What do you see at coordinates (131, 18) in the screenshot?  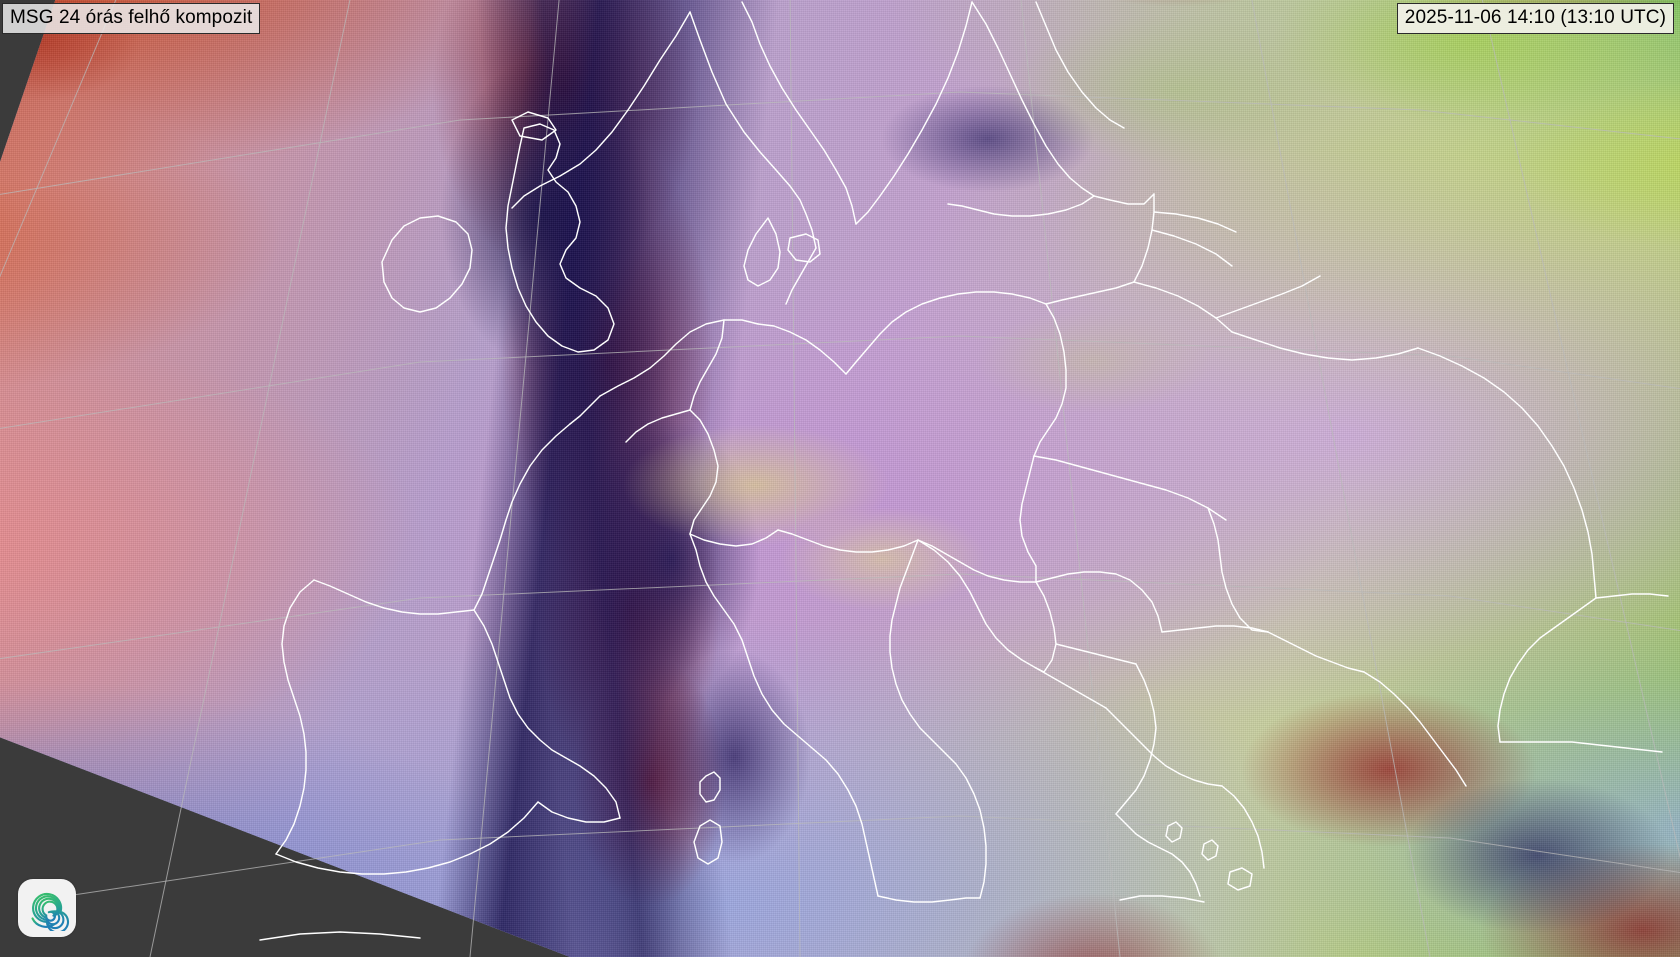 I see `product-title-label: MSG 24 órás felhő kompozit` at bounding box center [131, 18].